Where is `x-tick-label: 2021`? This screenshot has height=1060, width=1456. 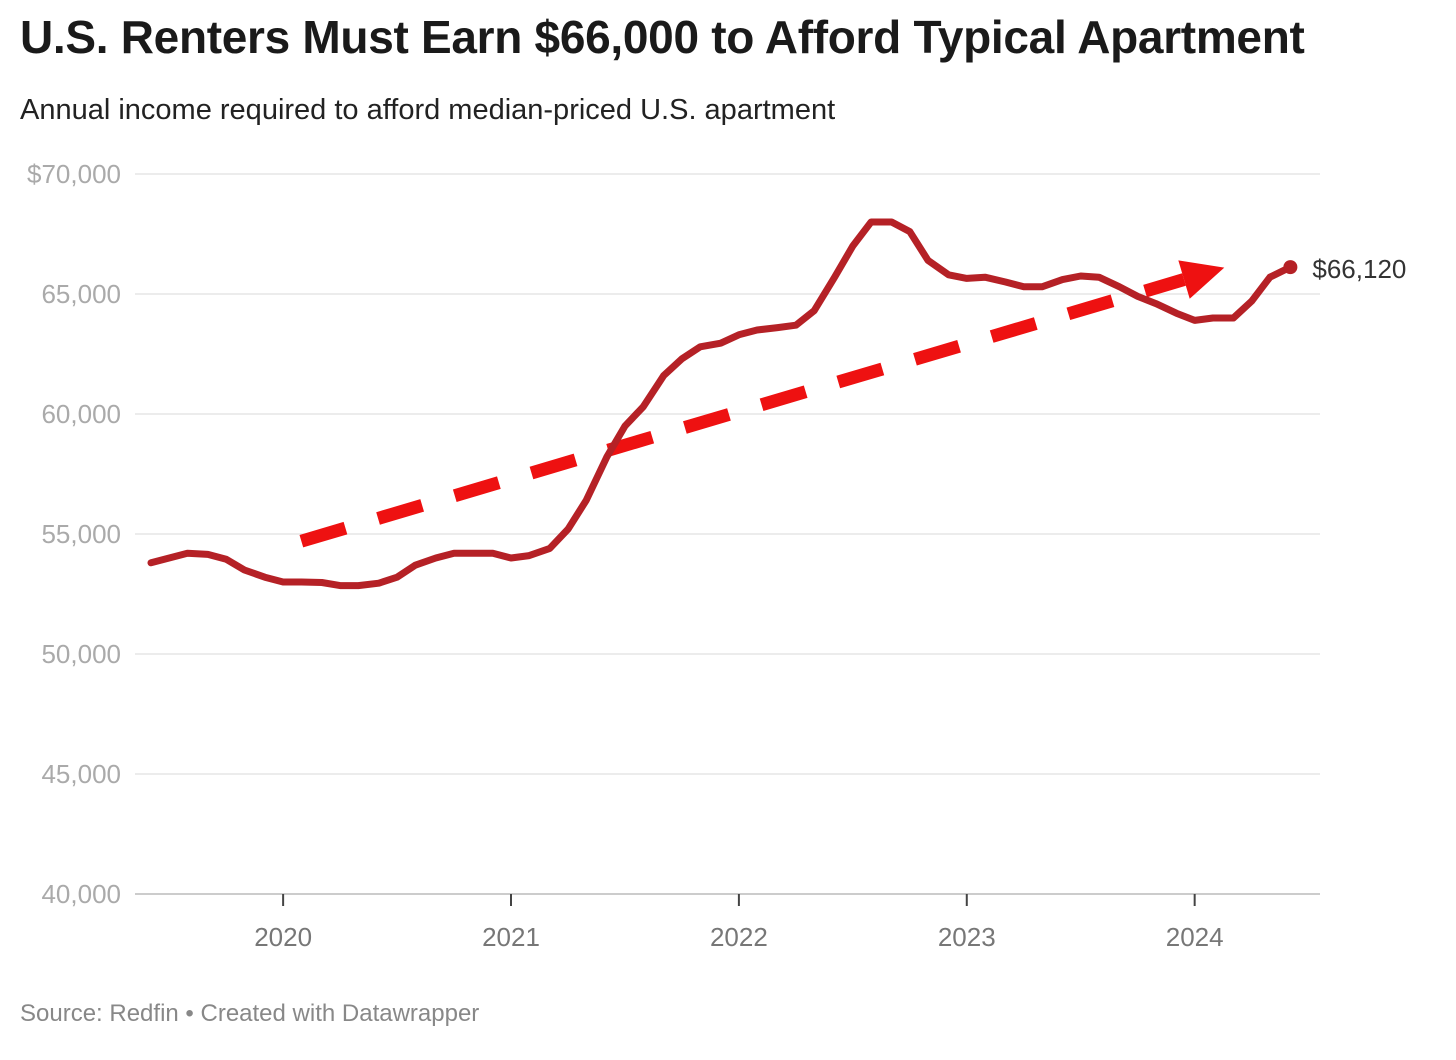 x-tick-label: 2021 is located at coordinates (511, 937).